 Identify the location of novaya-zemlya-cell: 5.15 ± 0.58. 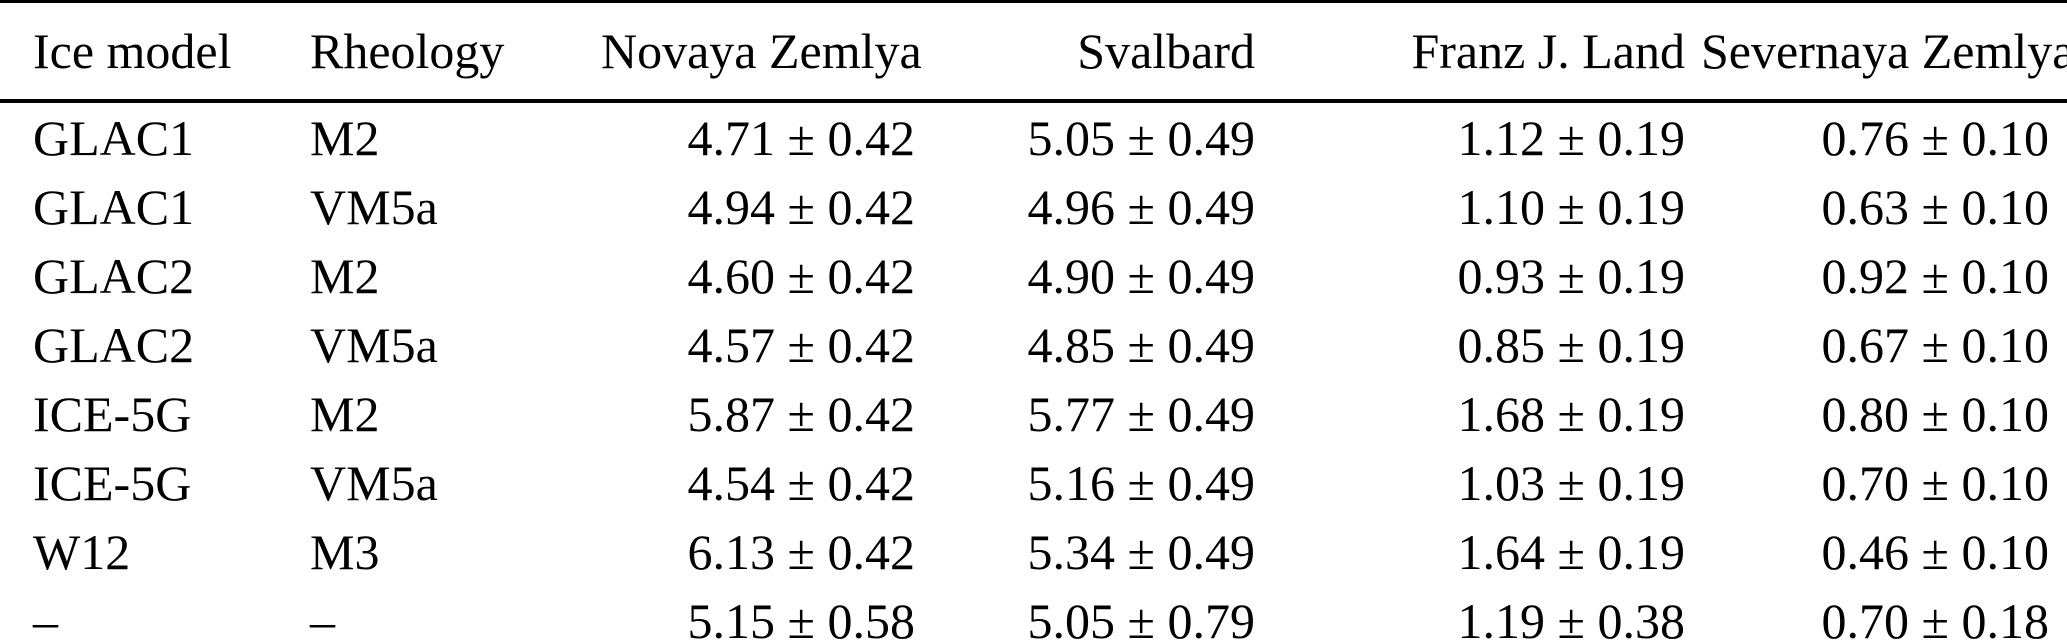
(801, 618).